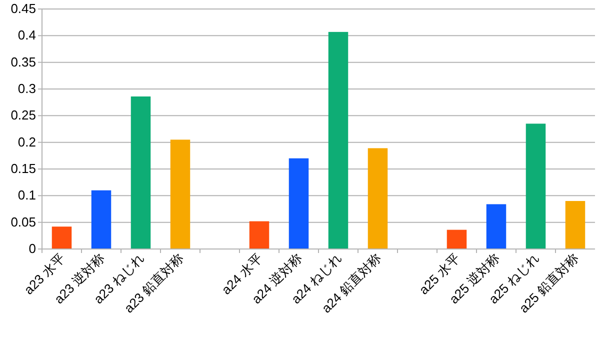  Describe the element at coordinates (23, 62) in the screenshot. I see `y-tick-label: 0.35` at that location.